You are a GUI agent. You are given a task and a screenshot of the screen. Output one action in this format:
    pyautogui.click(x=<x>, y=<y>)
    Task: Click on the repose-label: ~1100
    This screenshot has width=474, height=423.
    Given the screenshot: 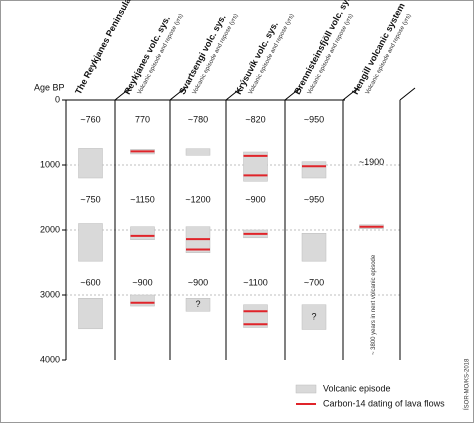 What is the action you would take?
    pyautogui.click(x=255, y=282)
    